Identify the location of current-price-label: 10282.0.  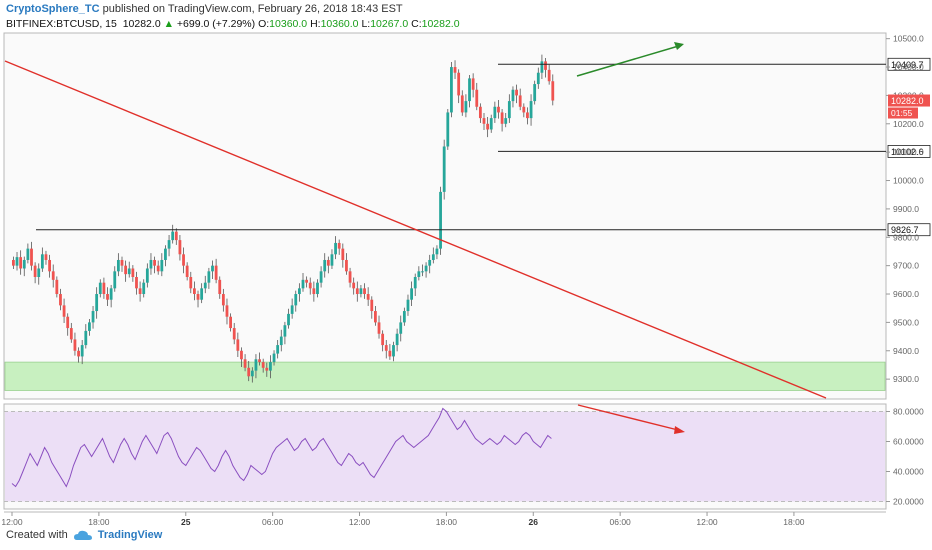
(907, 101).